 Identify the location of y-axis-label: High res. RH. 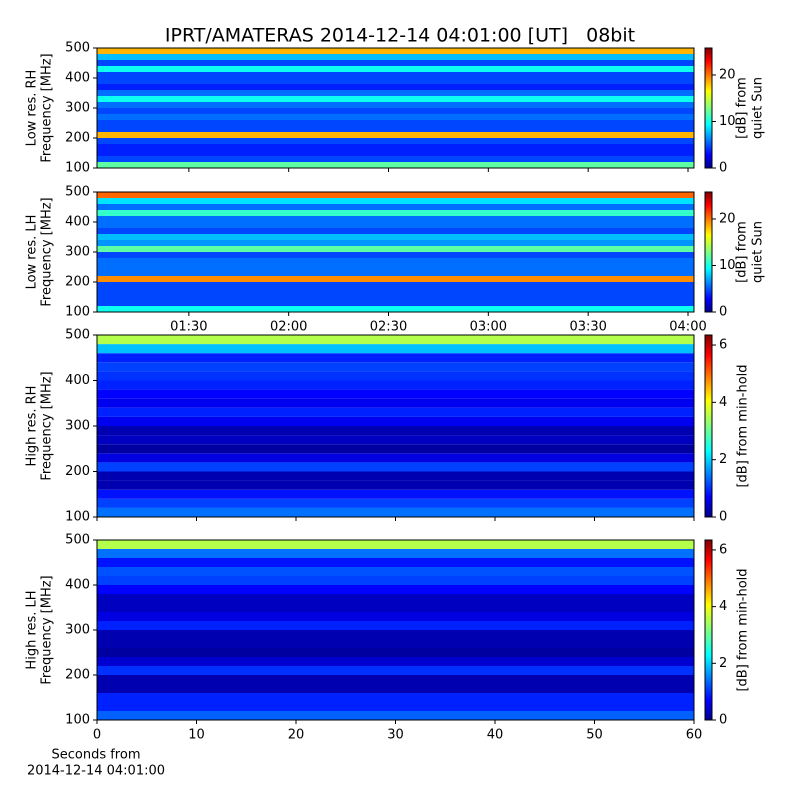
(32, 426).